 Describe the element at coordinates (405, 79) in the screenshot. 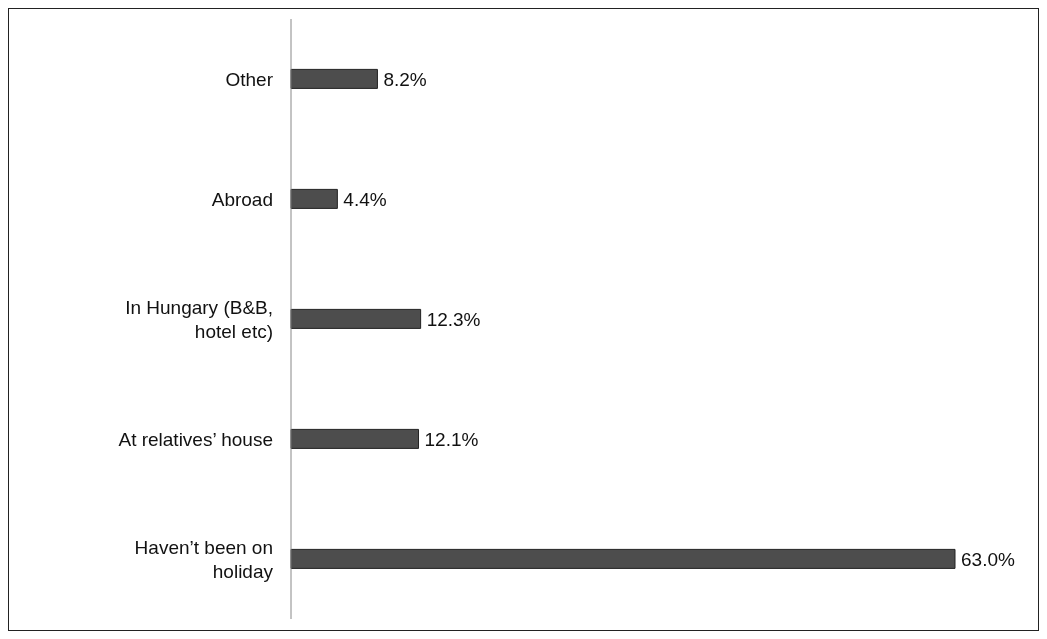

I see `data-label: 8.2%` at that location.